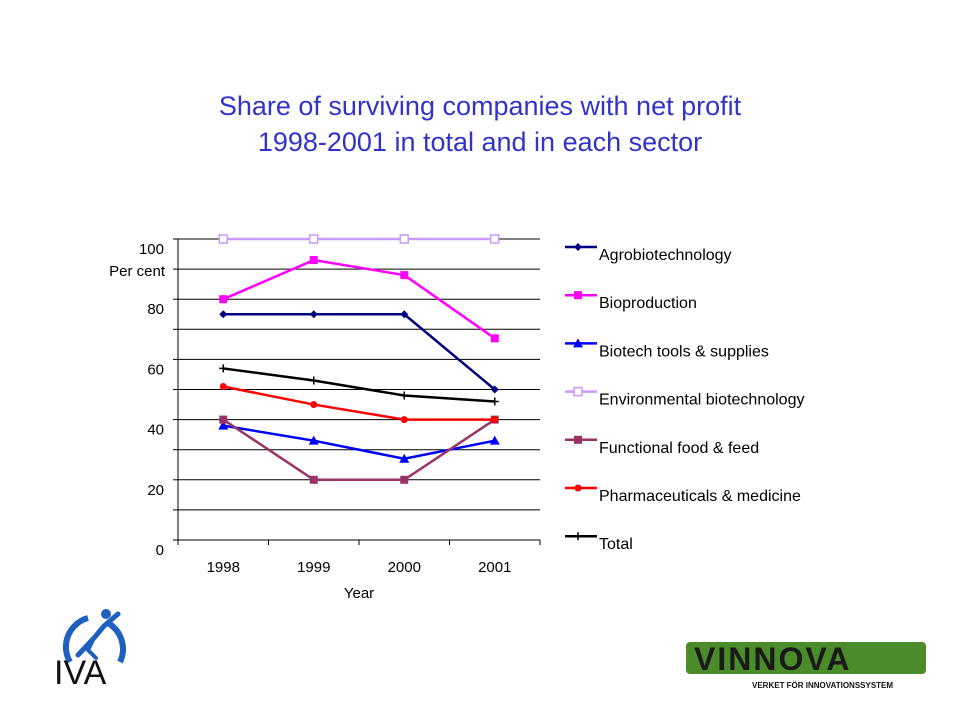 The height and width of the screenshot is (720, 960). I want to click on x-tick-label: 1999, so click(313, 567).